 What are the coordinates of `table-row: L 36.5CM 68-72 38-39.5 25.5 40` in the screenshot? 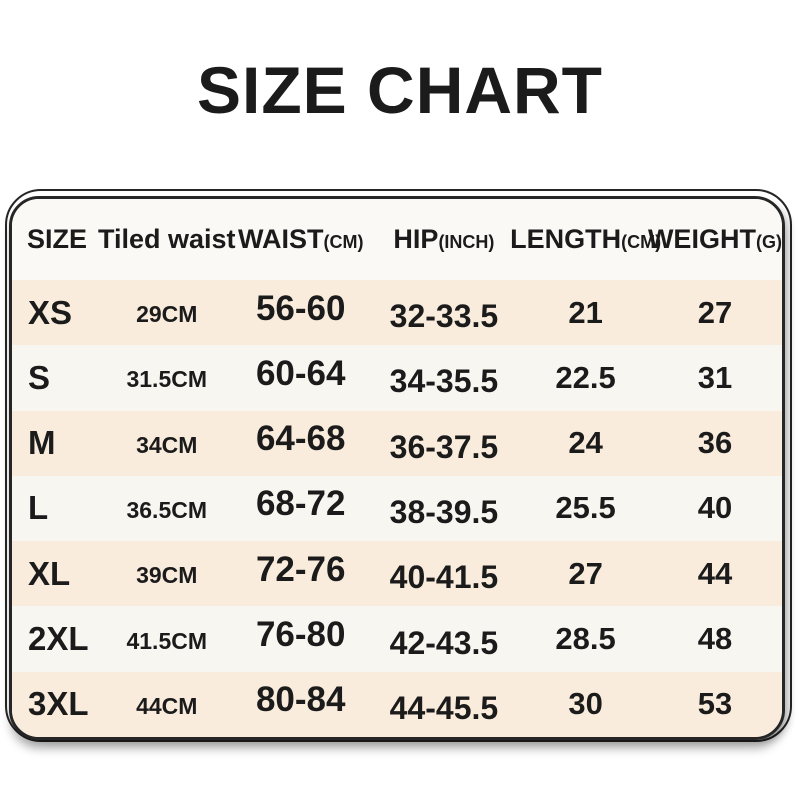 It's located at (397, 508).